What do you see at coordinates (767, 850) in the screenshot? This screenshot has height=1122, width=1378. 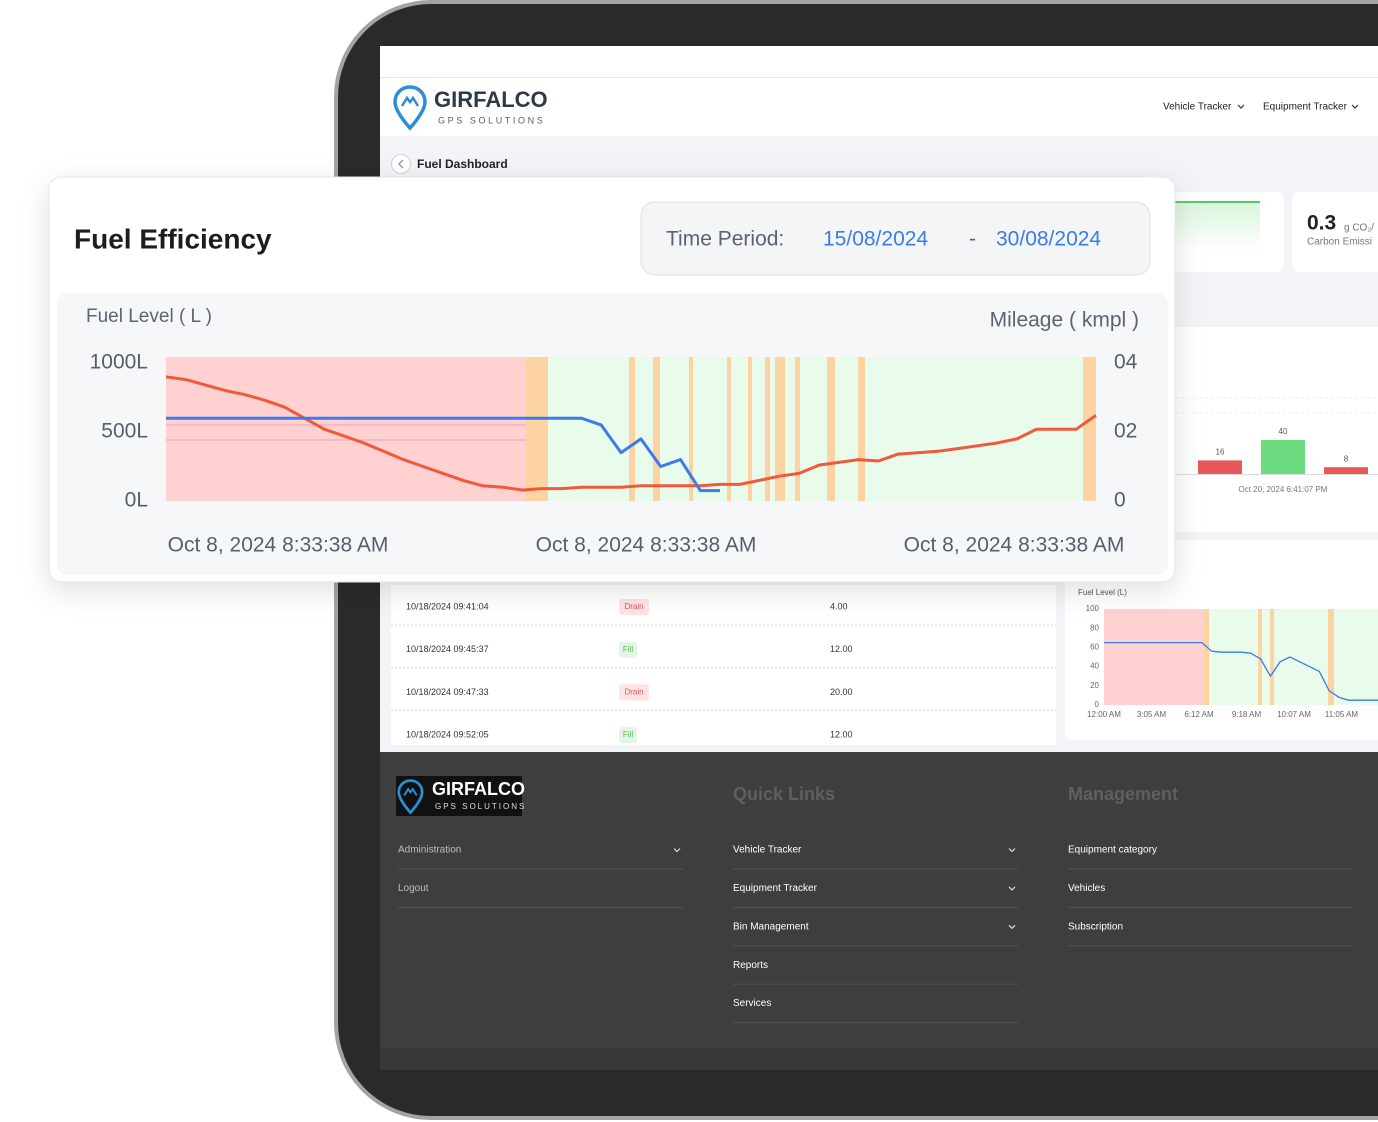 I see `footer-link: Vehicle Tracker` at bounding box center [767, 850].